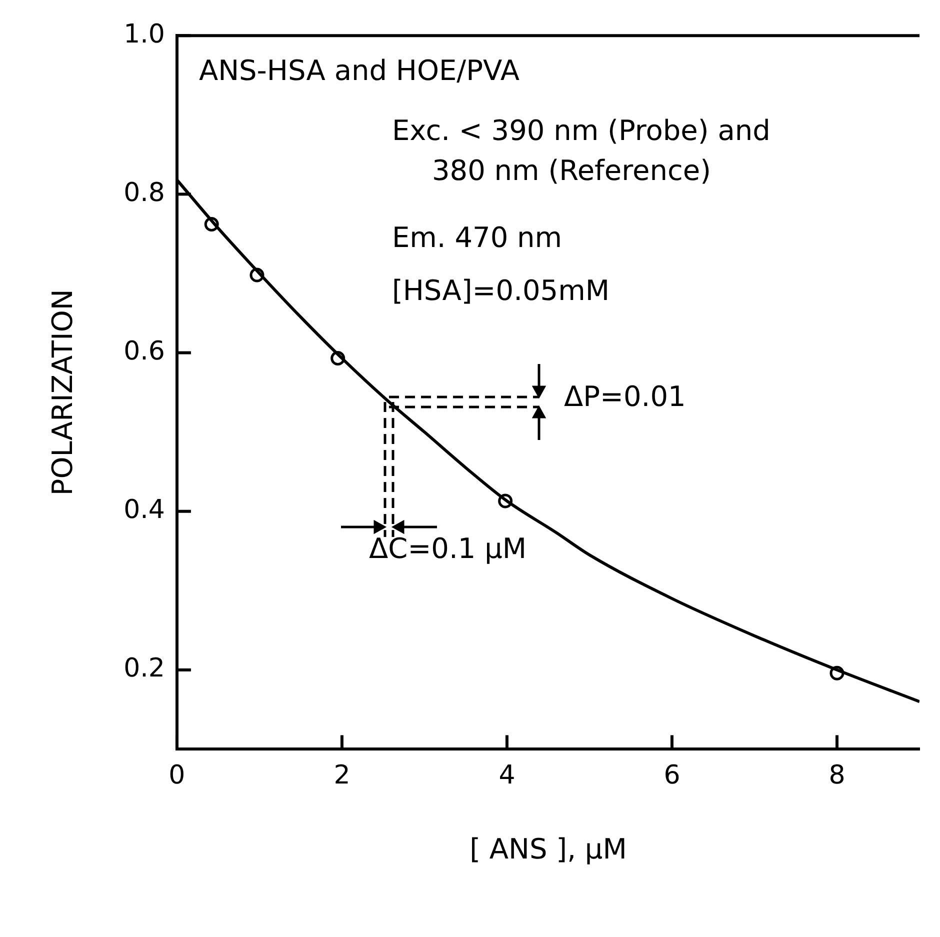 The image size is (940, 937). I want to click on x-axis-title: [ ANS ], μM, so click(548, 849).